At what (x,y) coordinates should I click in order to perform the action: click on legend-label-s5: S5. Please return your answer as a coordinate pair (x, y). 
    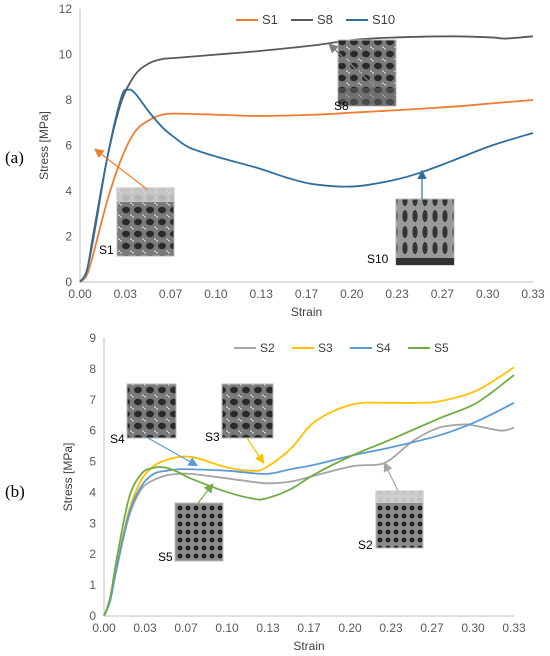
    Looking at the image, I should click on (441, 348).